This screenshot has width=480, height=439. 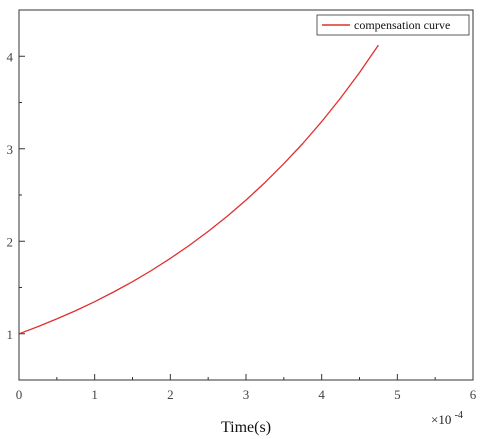 What do you see at coordinates (170, 394) in the screenshot?
I see `x-tick-label-2: 2` at bounding box center [170, 394].